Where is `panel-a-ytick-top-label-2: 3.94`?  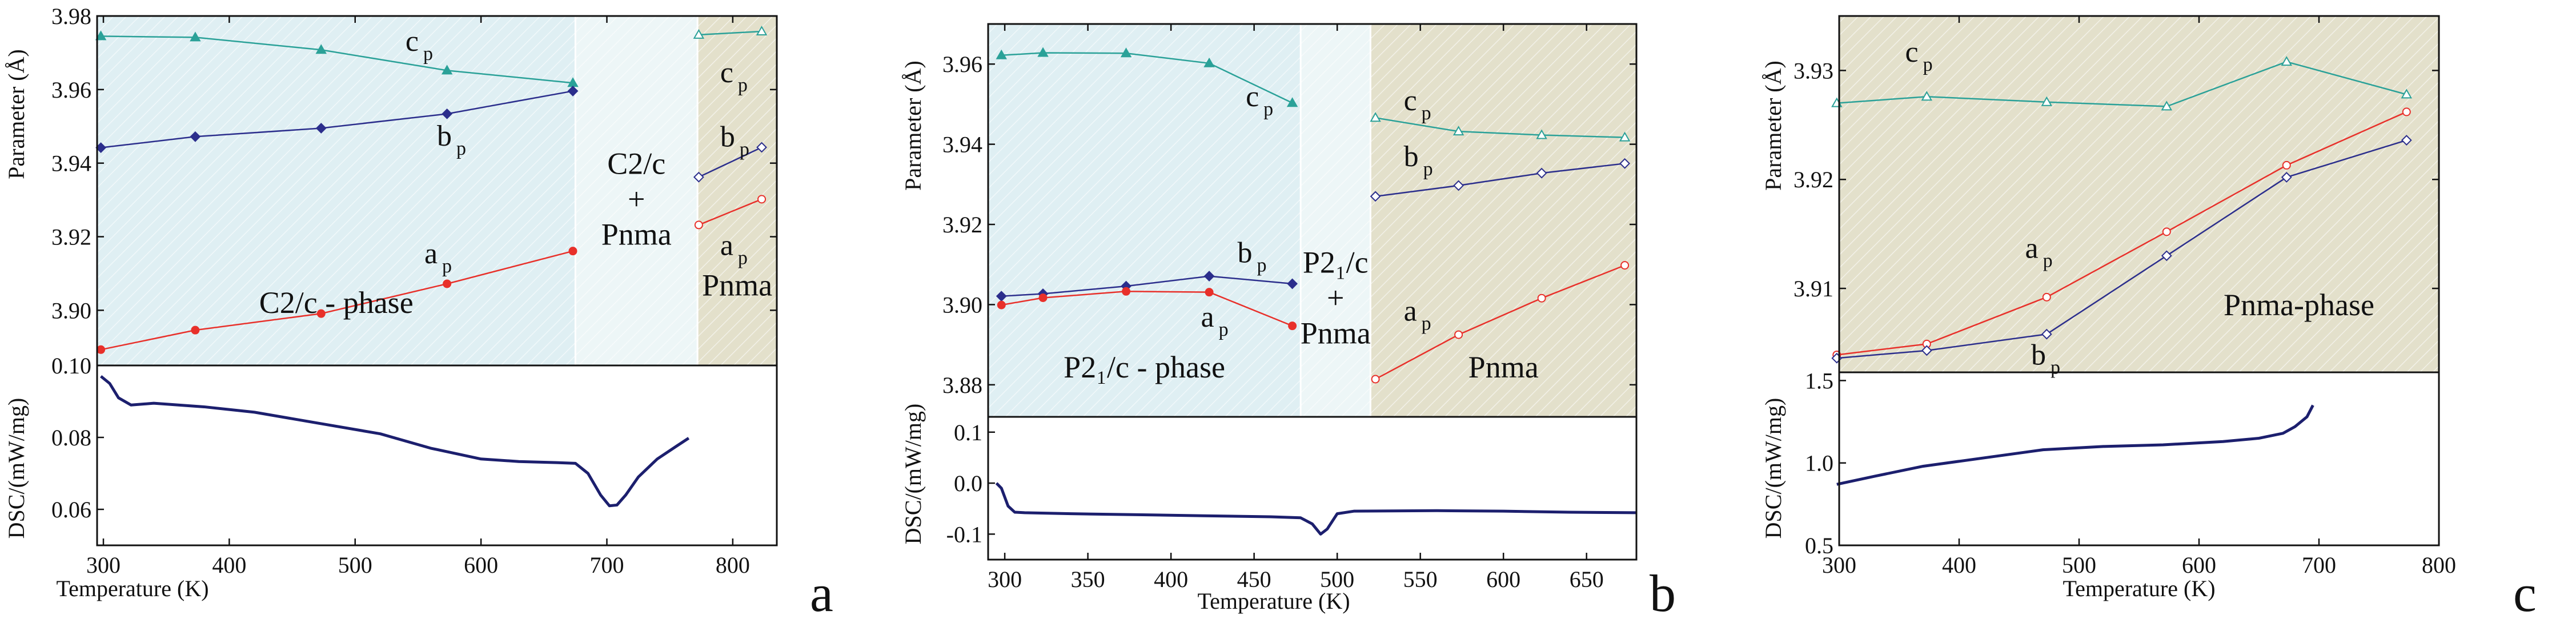 panel-a-ytick-top-label-2: 3.94 is located at coordinates (71, 163).